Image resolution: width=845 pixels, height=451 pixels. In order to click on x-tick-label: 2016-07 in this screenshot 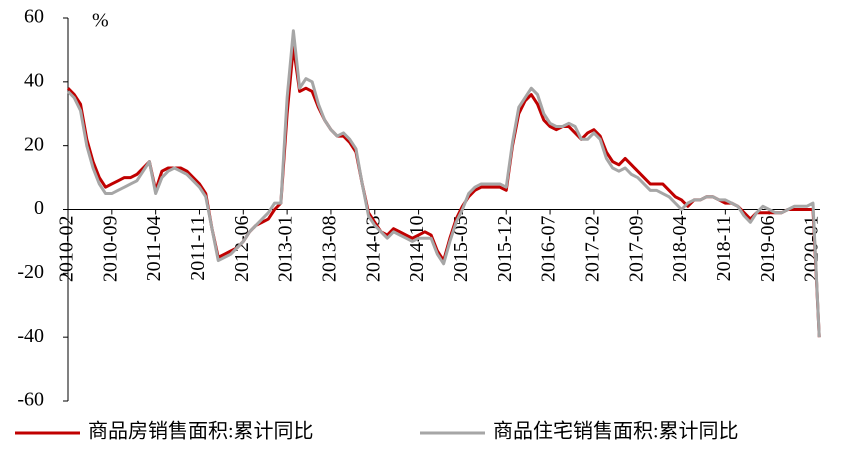, I will do `click(549, 249)`.